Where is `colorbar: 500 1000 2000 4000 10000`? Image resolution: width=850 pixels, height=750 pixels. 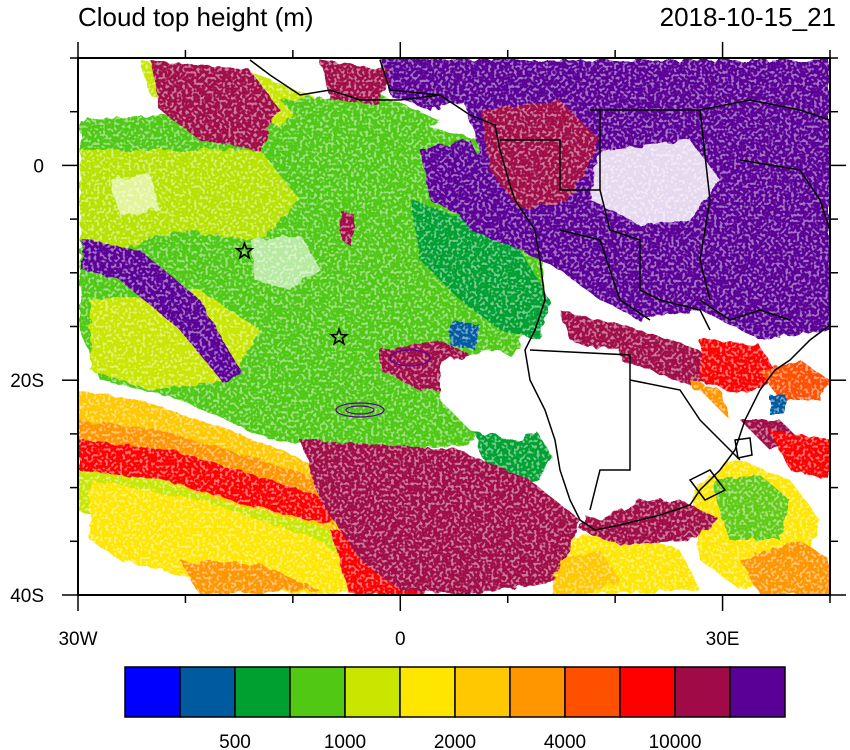 colorbar: 500 1000 2000 4000 10000 is located at coordinates (455, 708).